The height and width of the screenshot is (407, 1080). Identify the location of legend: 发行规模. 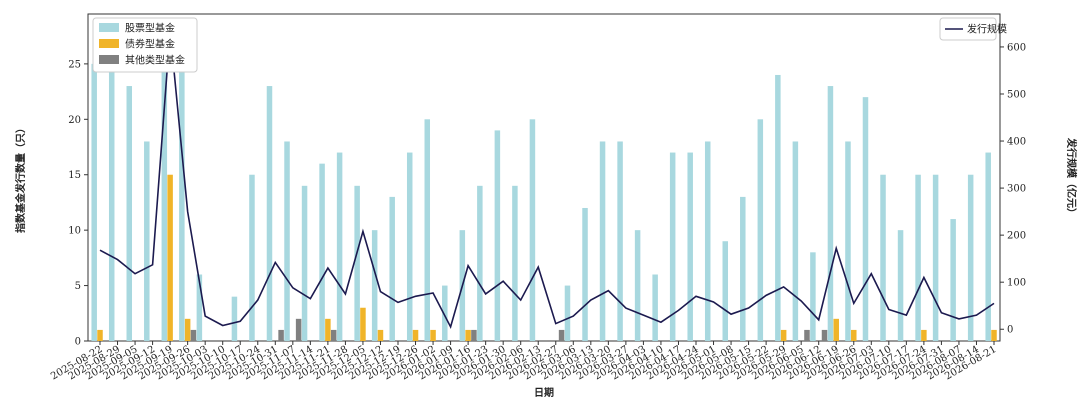
(973, 29).